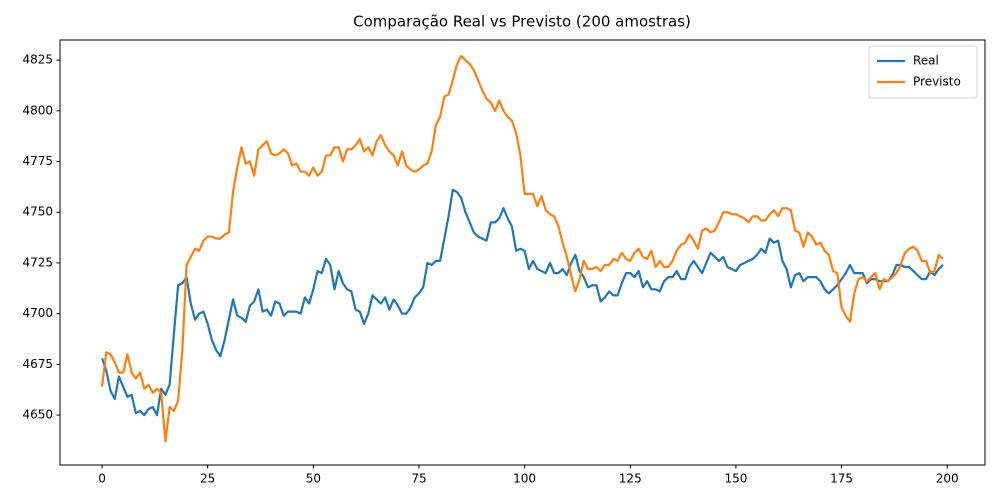  Describe the element at coordinates (37, 415) in the screenshot. I see `y-tick-label: 4650` at that location.